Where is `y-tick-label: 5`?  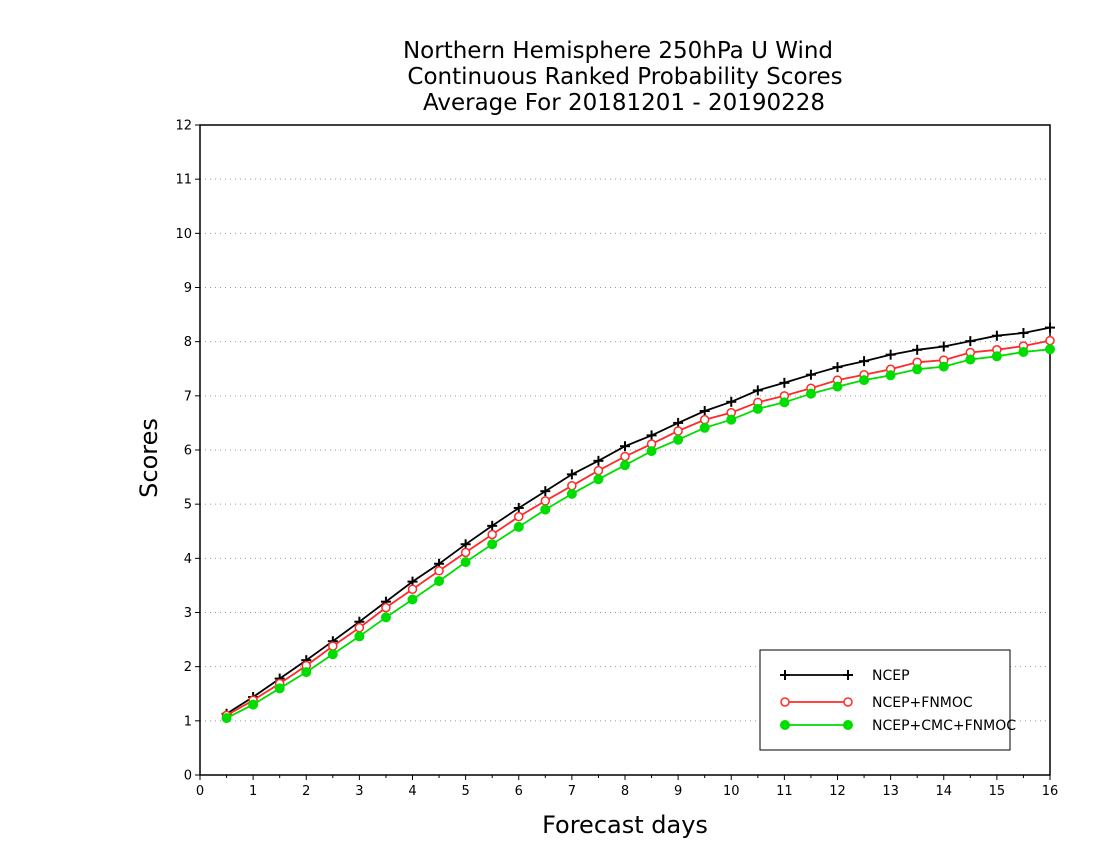
y-tick-label: 5 is located at coordinates (188, 505).